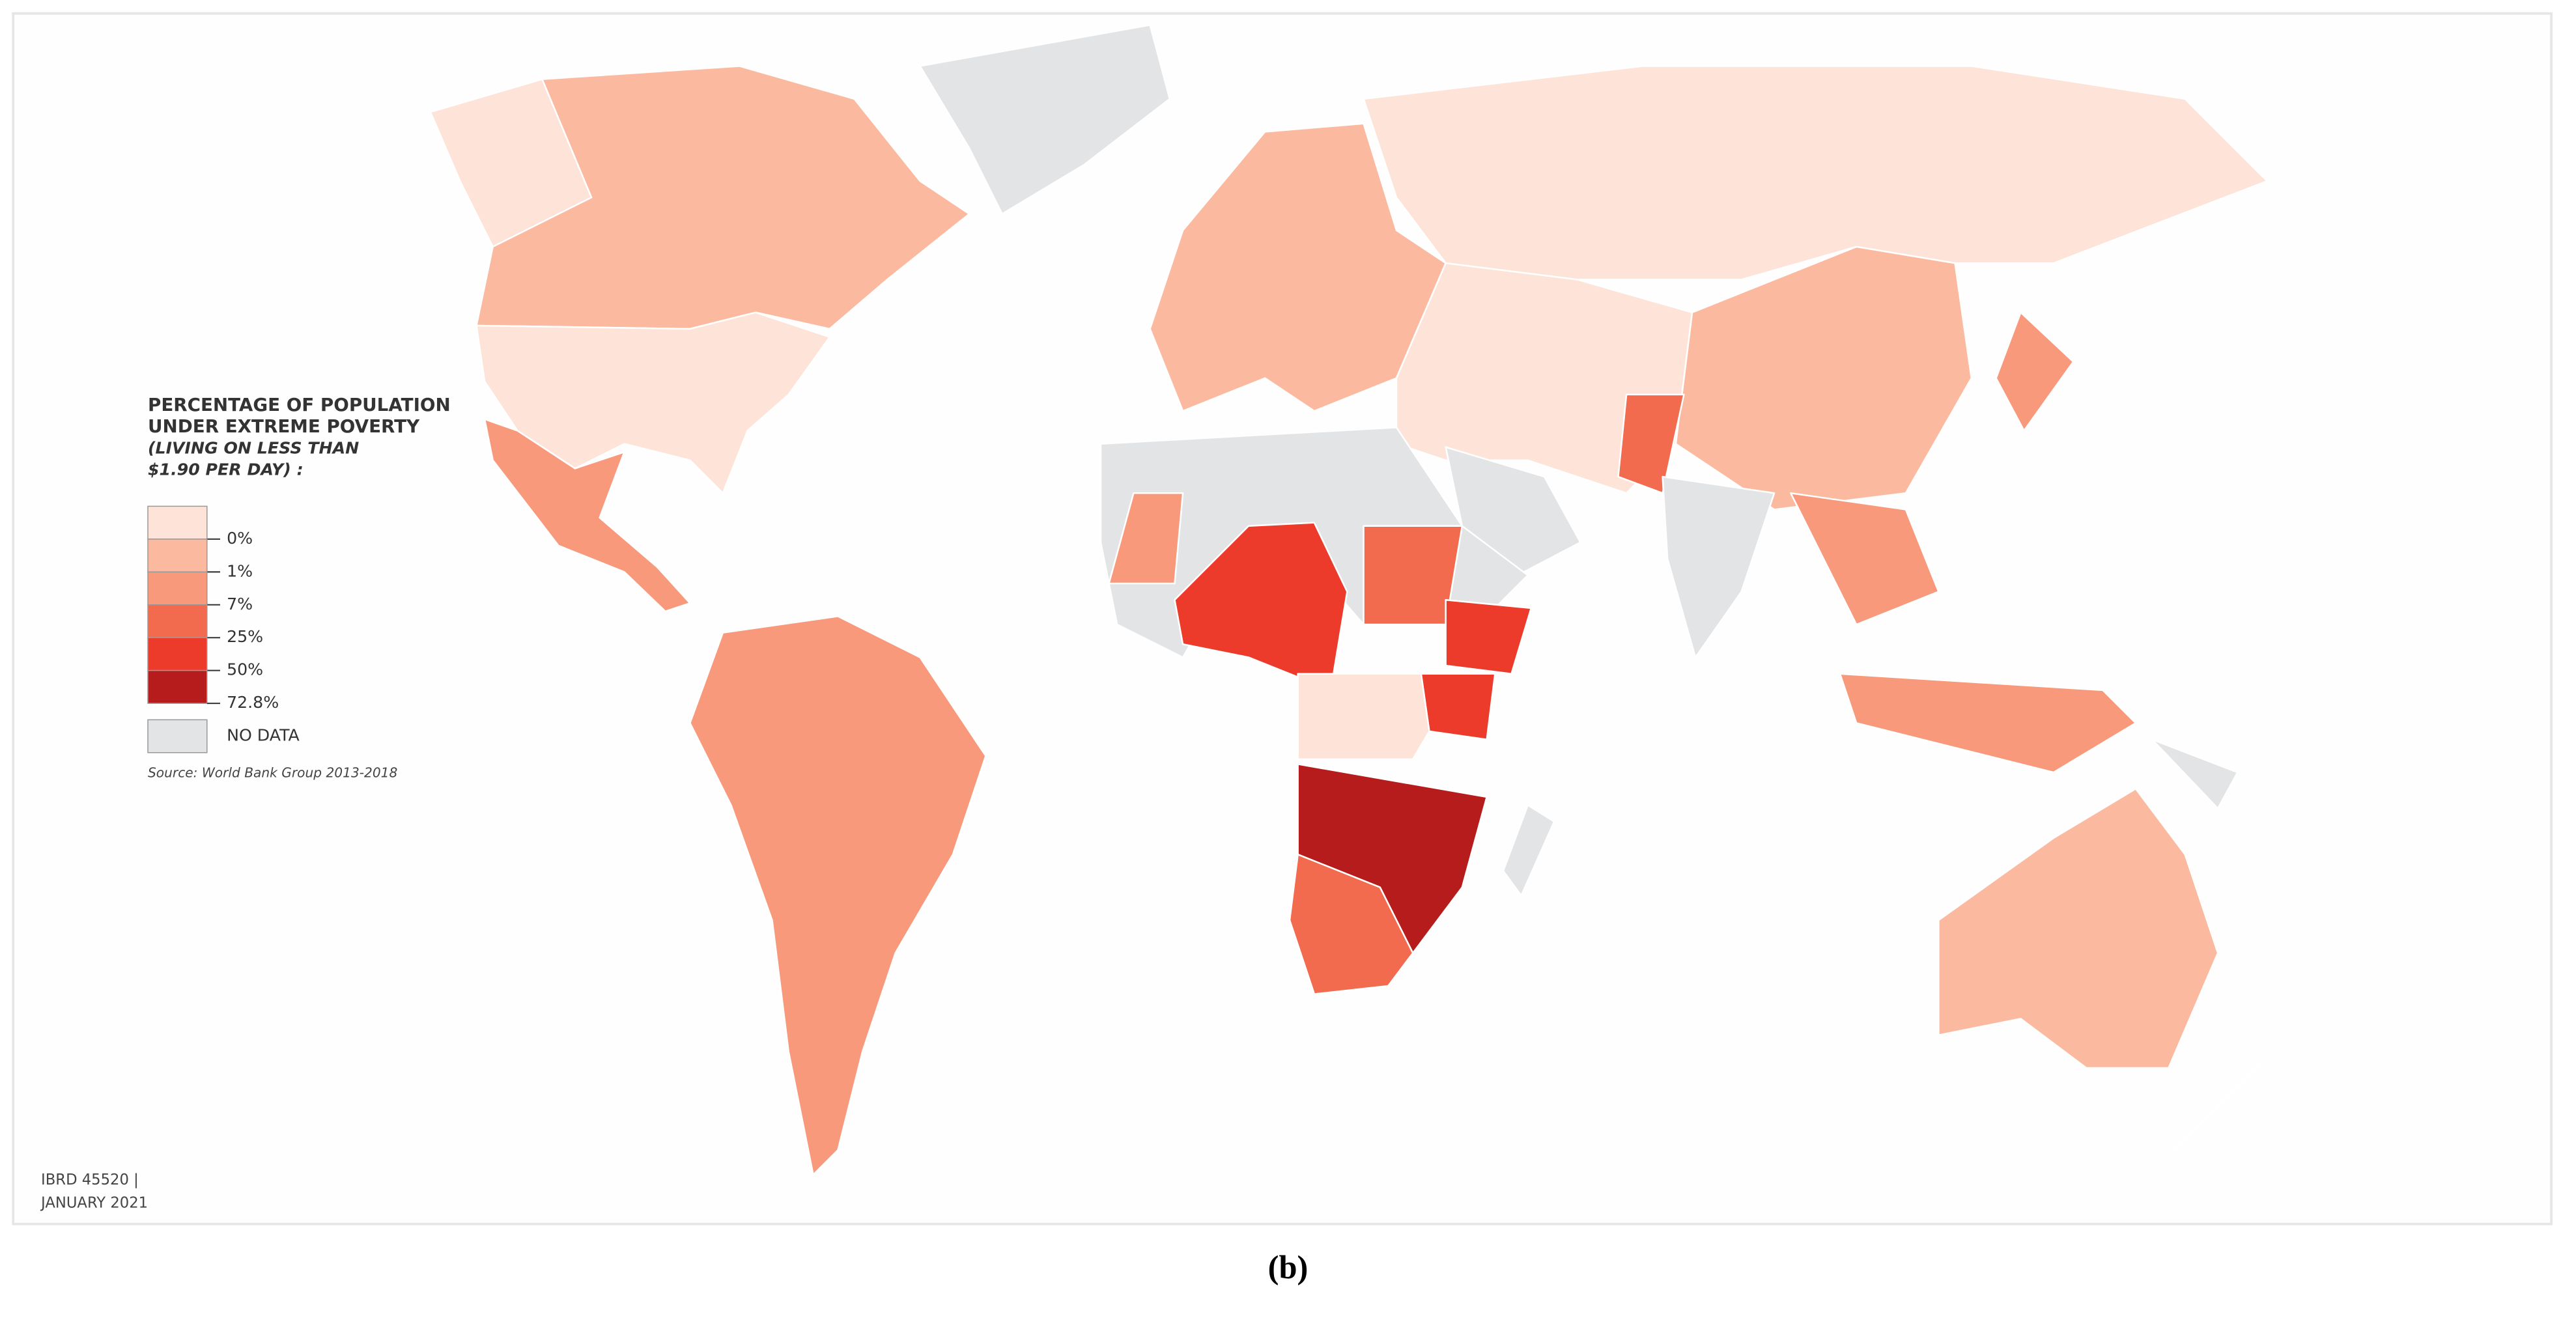  I want to click on legend-subtitle: (LIVING ON LESS THAN, so click(253, 449).